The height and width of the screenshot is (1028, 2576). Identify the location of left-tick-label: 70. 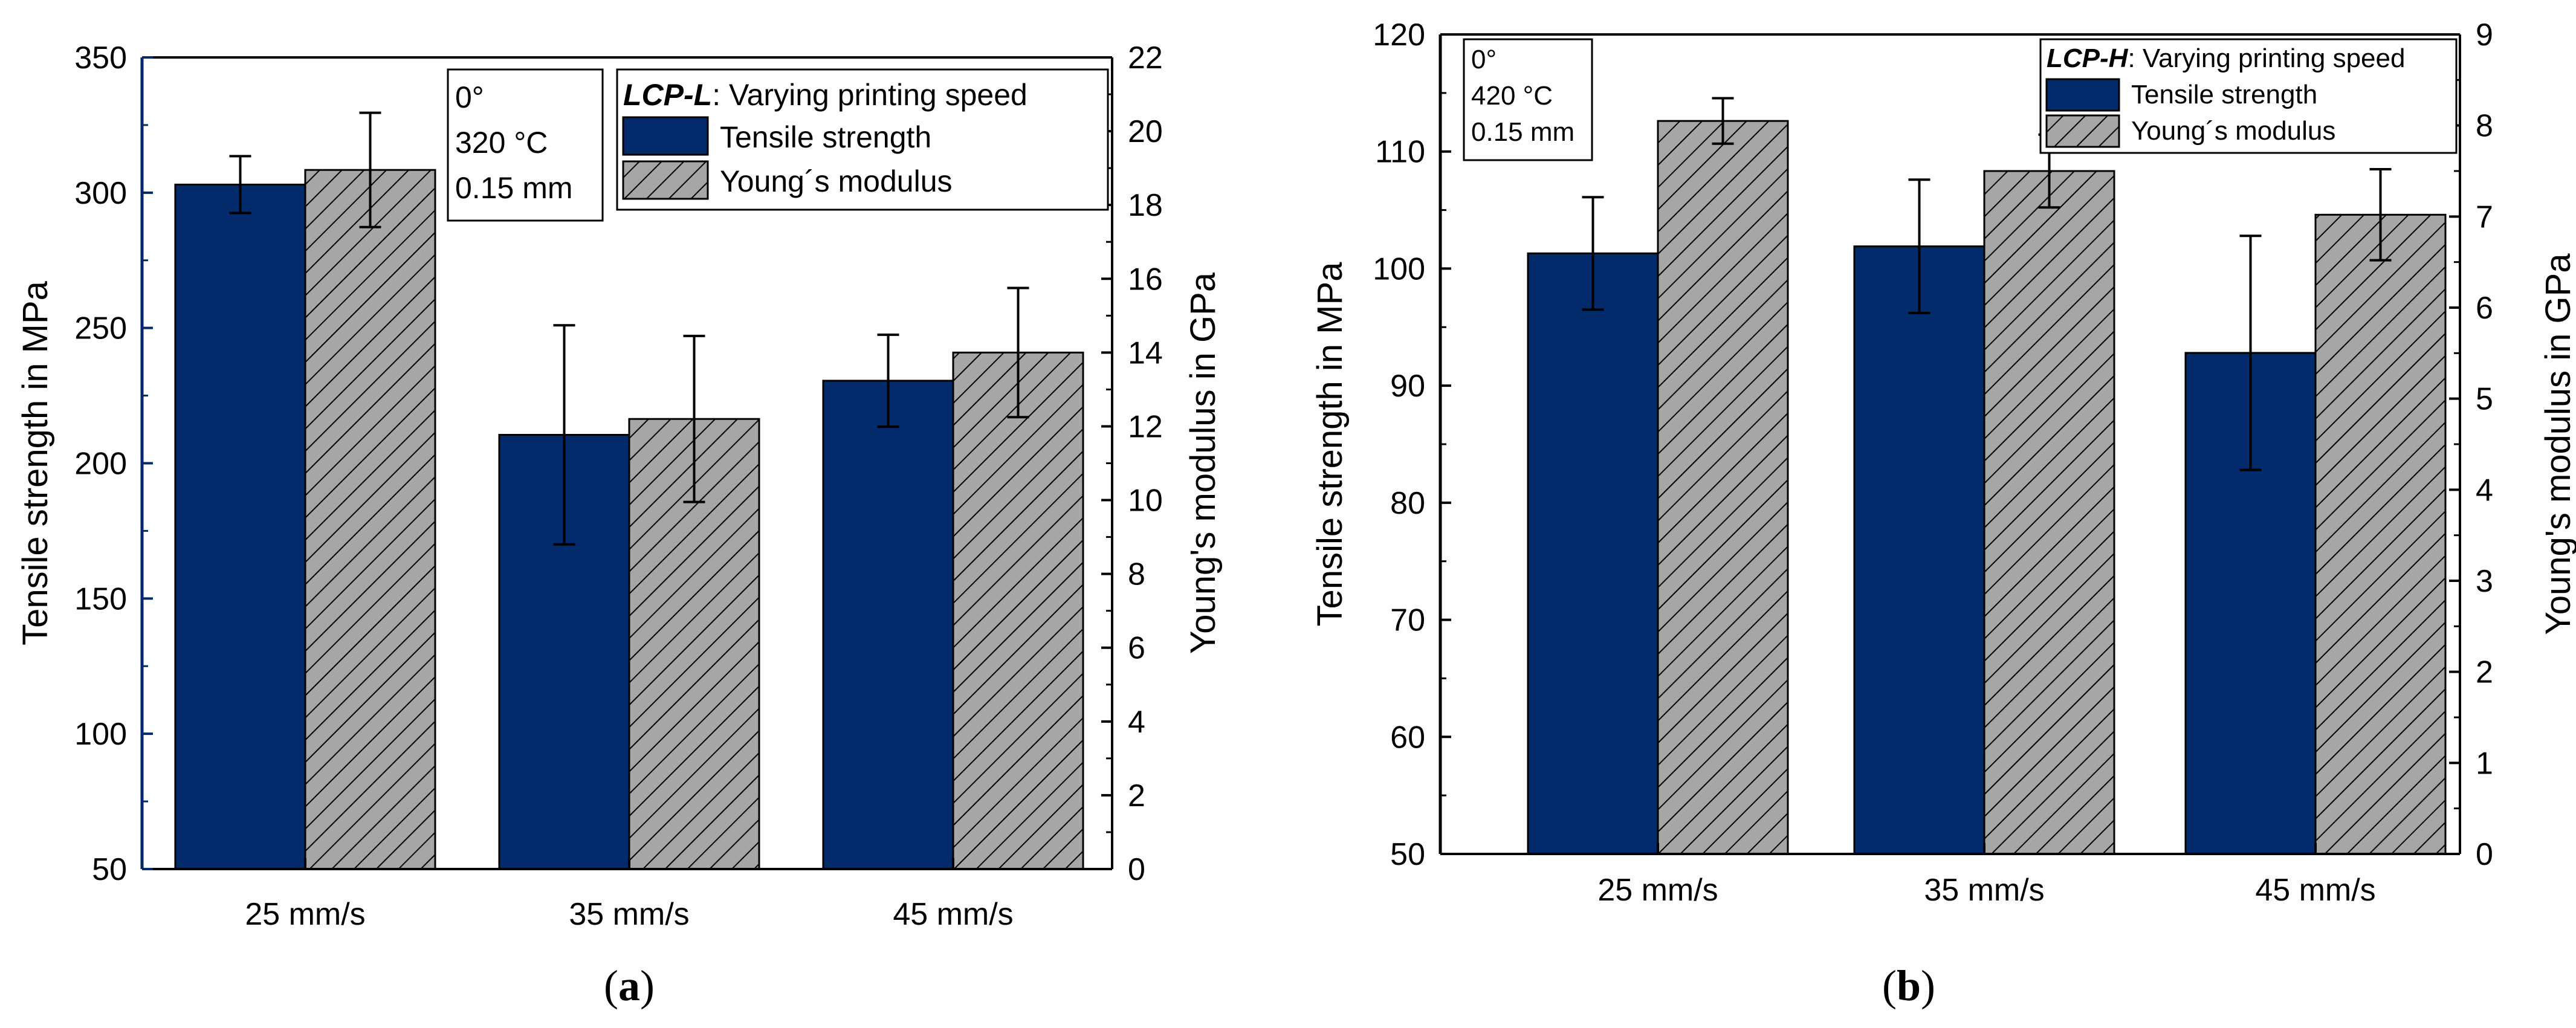
(1407, 620).